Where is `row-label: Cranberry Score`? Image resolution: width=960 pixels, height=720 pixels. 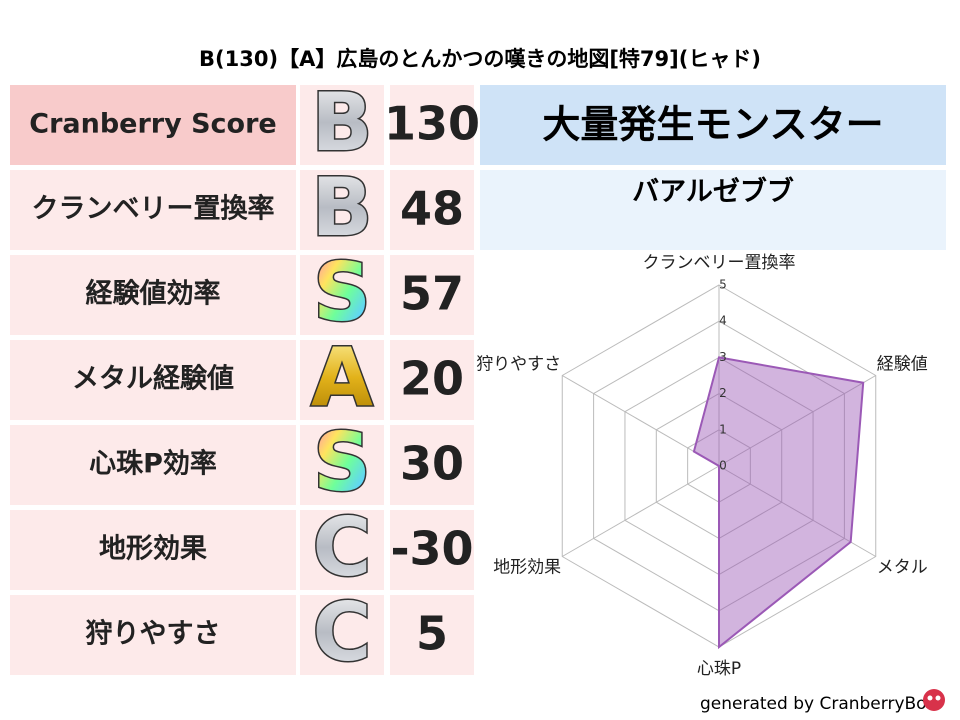 row-label: Cranberry Score is located at coordinates (152, 124).